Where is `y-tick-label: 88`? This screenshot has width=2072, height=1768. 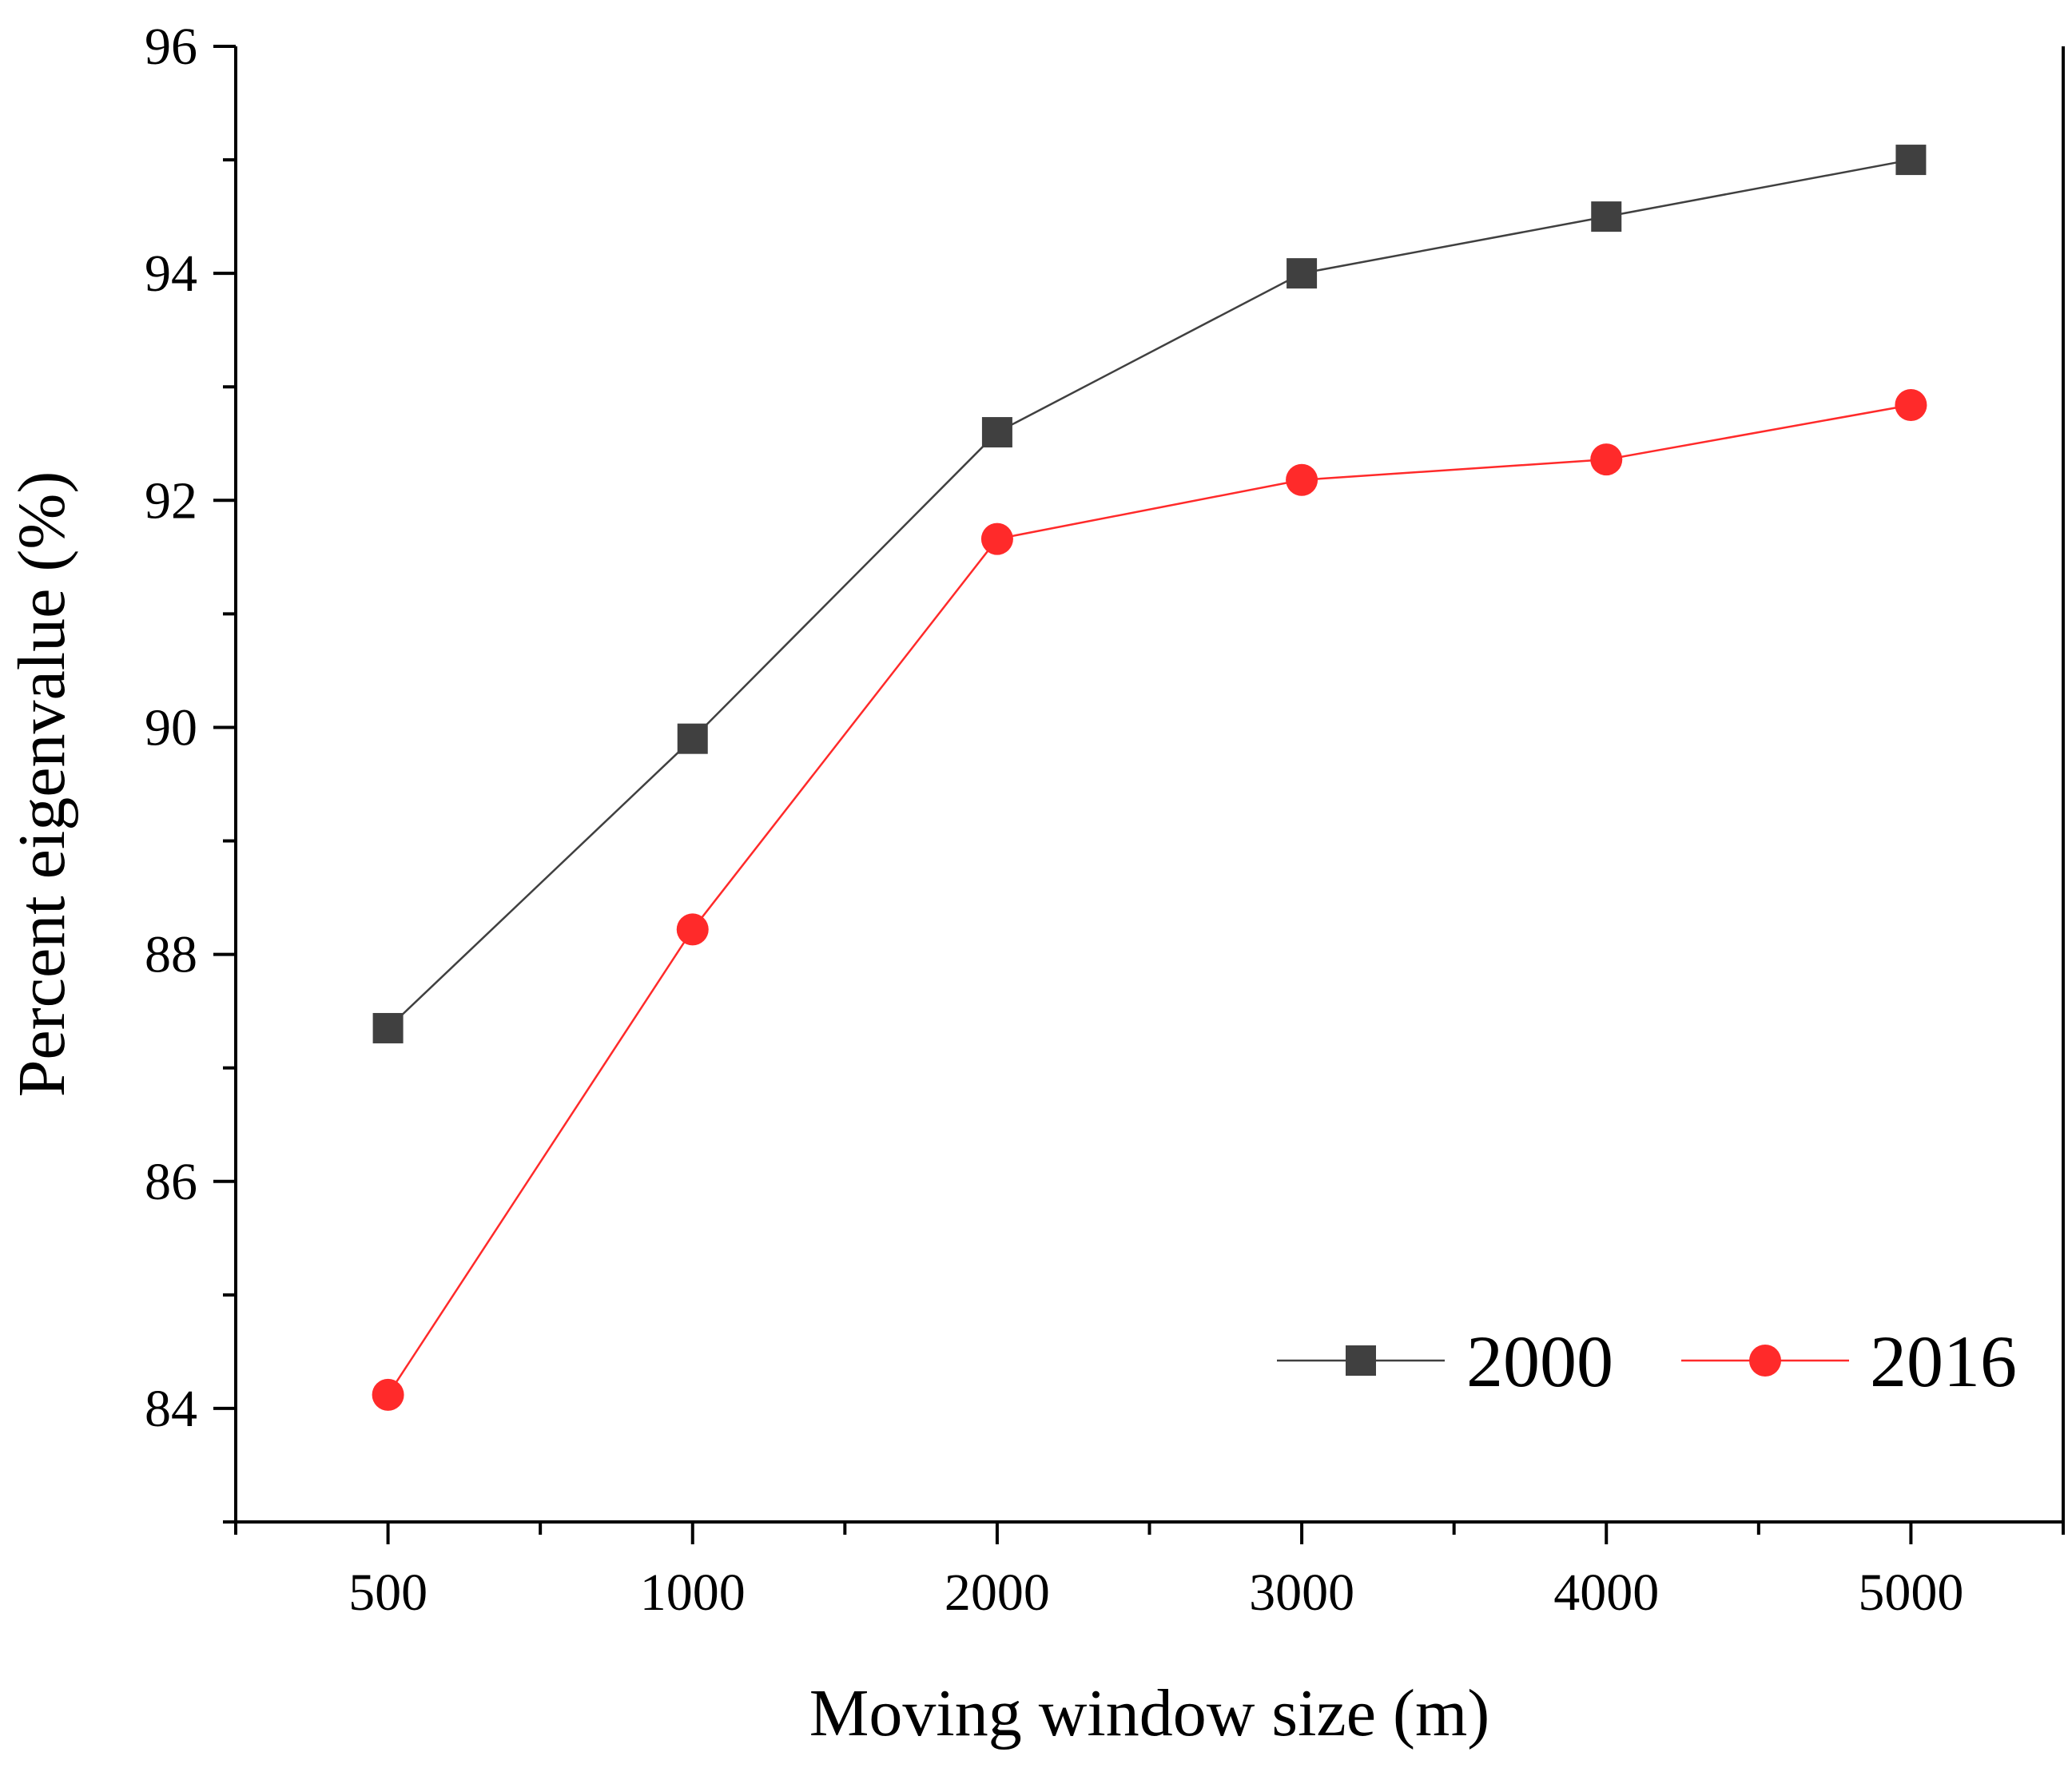 y-tick-label: 88 is located at coordinates (171, 955).